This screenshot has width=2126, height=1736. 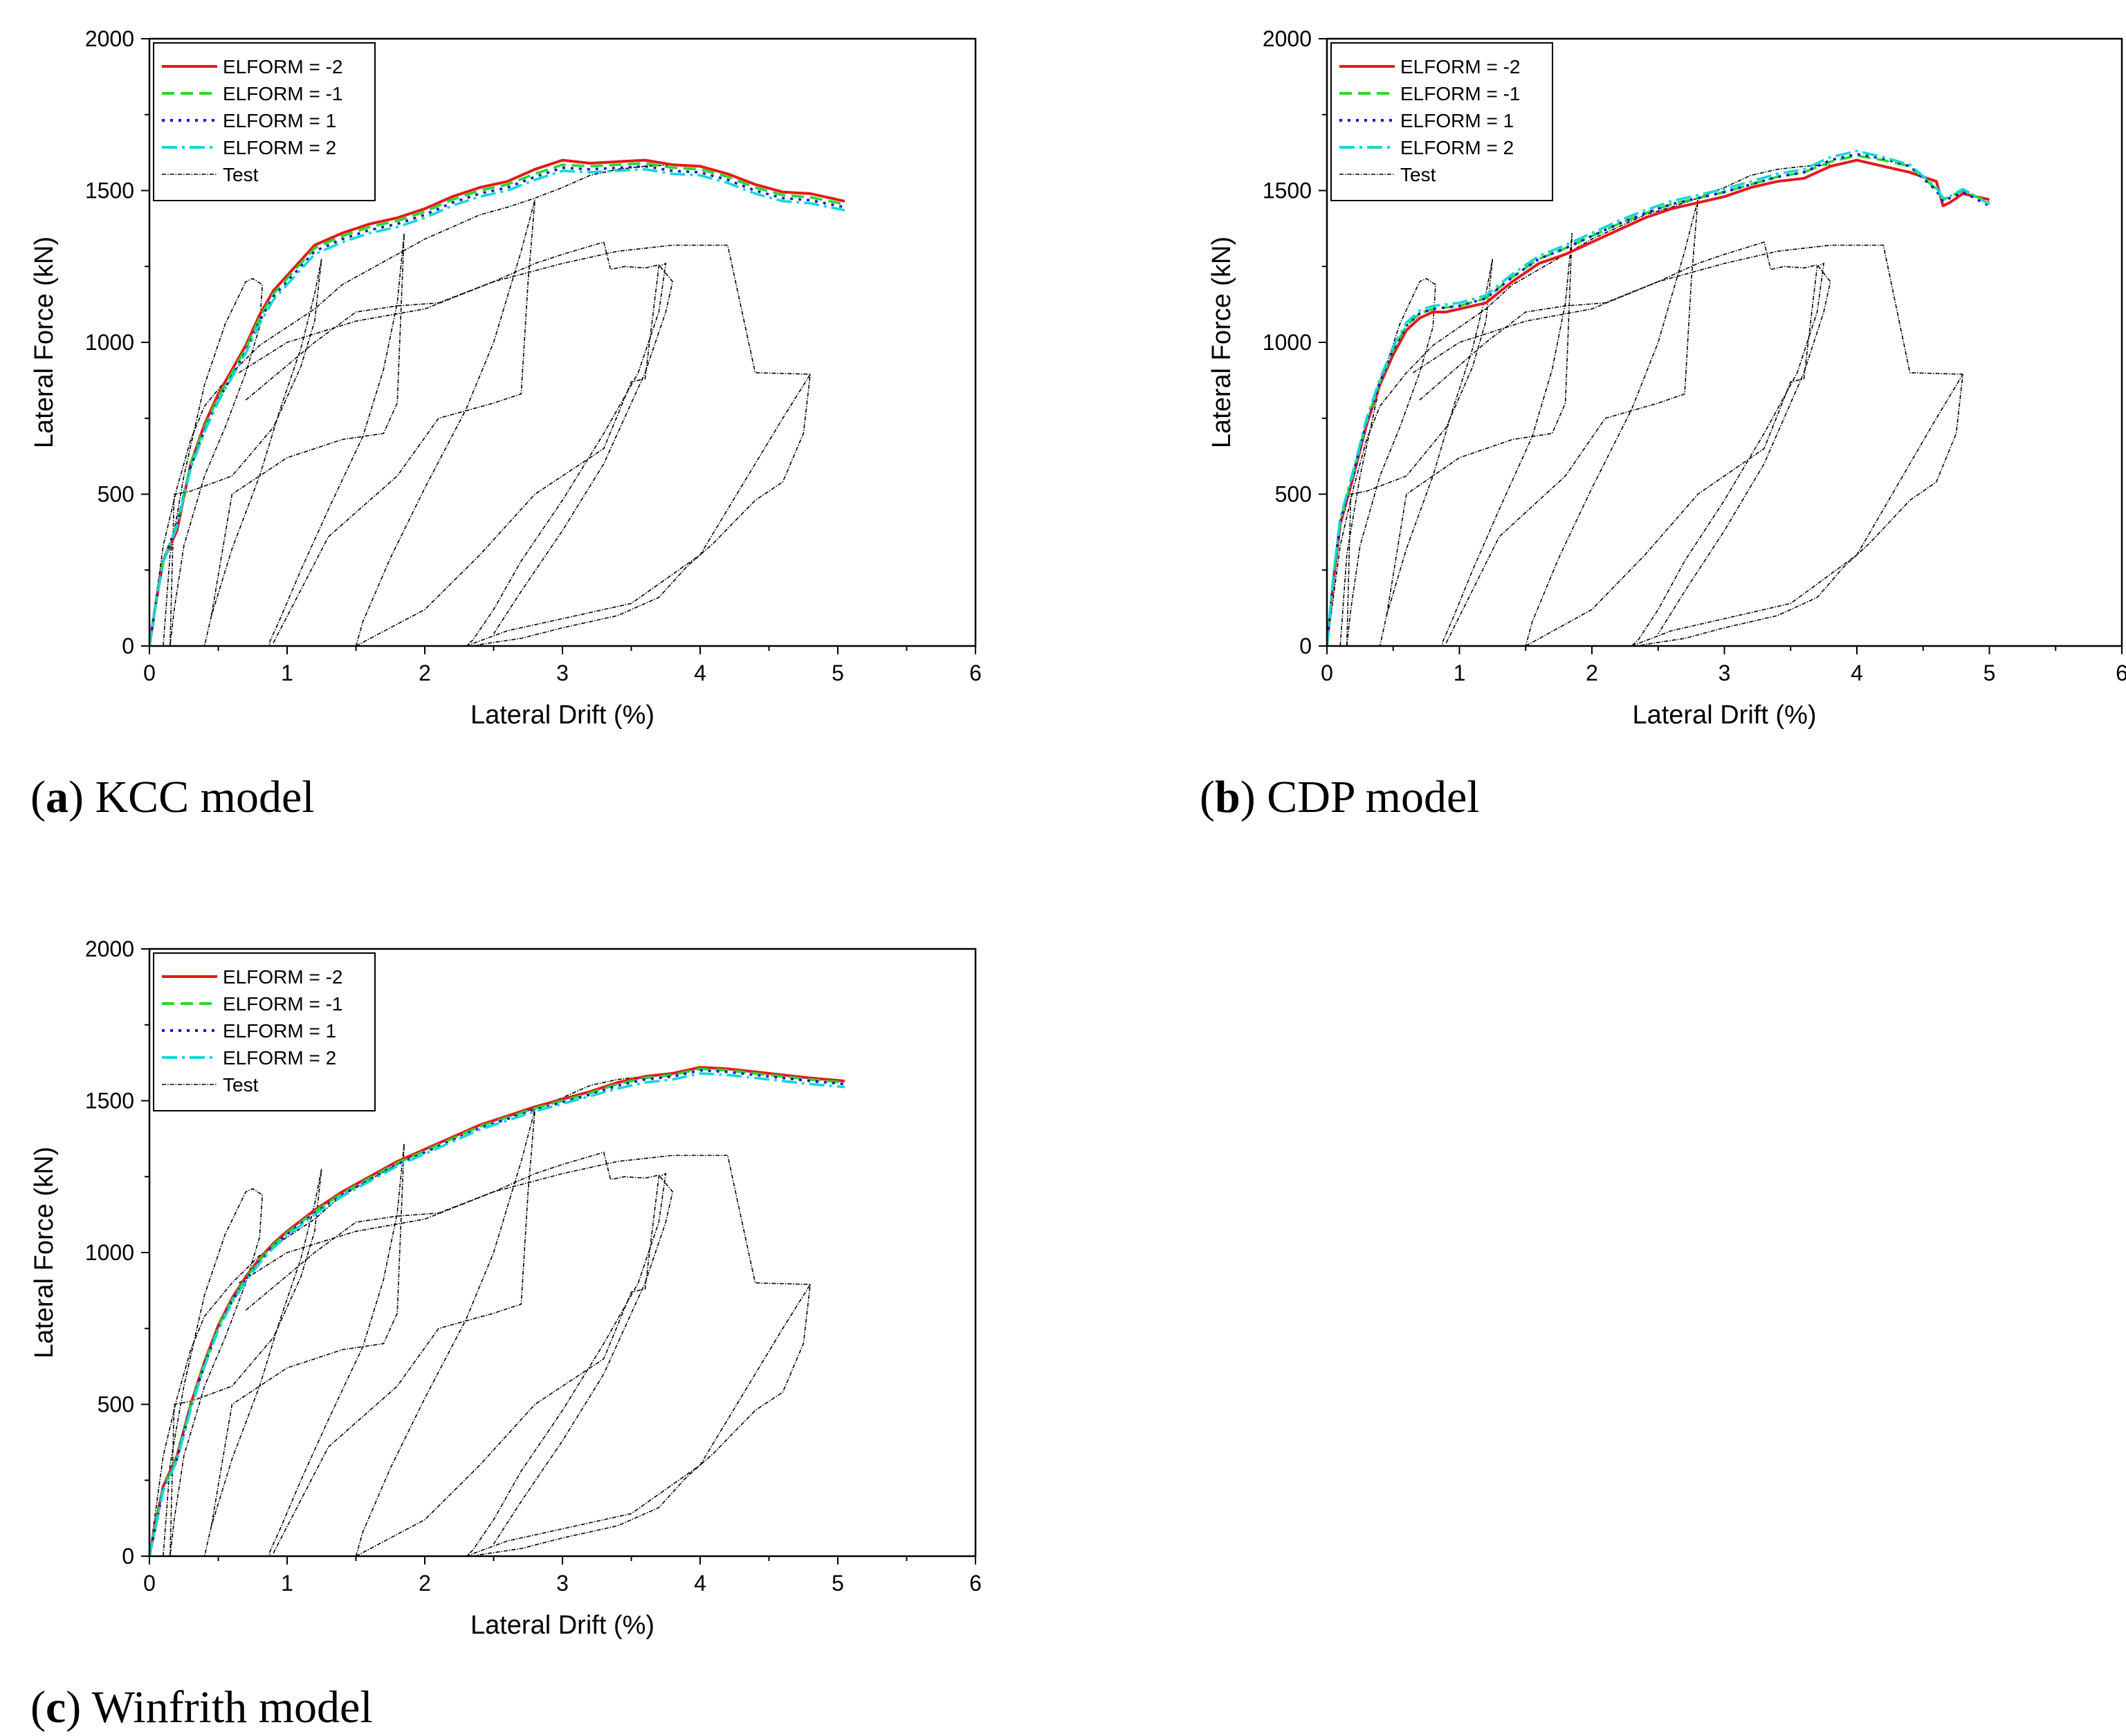 What do you see at coordinates (150, 1583) in the screenshot?
I see `x-tick-label: 0` at bounding box center [150, 1583].